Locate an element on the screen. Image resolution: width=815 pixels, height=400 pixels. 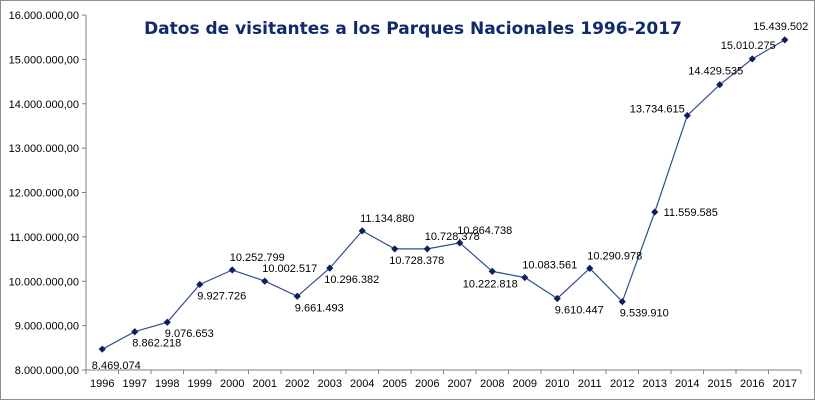
data-label: 10.252.799 is located at coordinates (257, 258).